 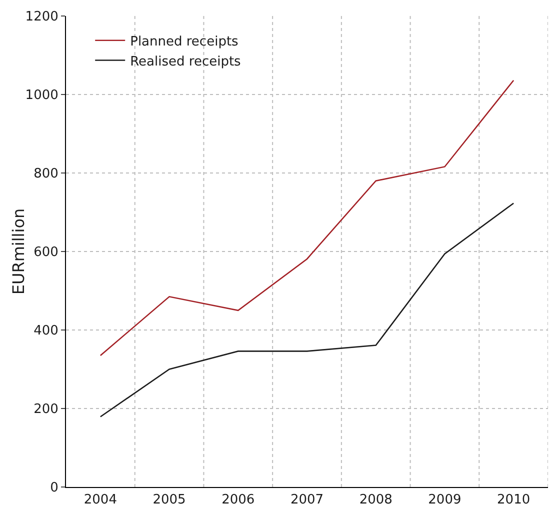 I want to click on y-tick-label: 200, so click(x=46, y=410).